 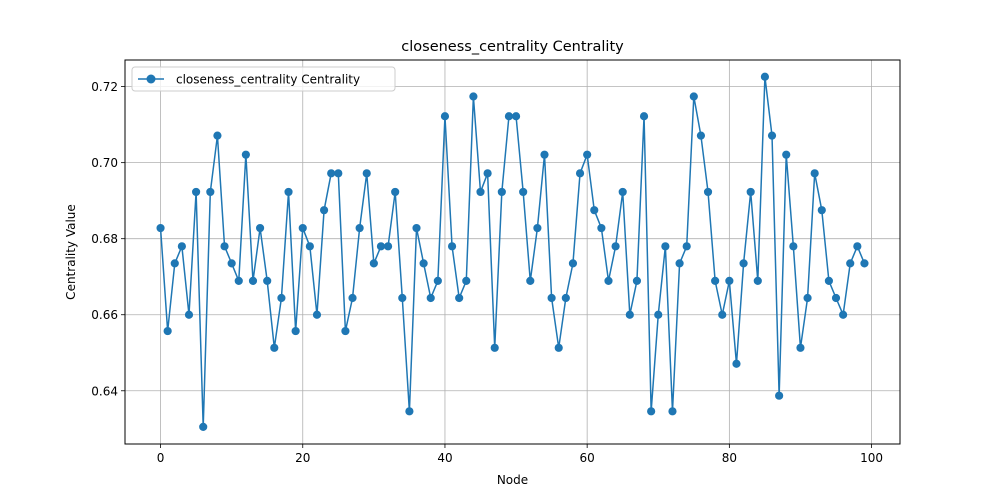 What do you see at coordinates (104, 87) in the screenshot?
I see `y-tick-label: 0.72` at bounding box center [104, 87].